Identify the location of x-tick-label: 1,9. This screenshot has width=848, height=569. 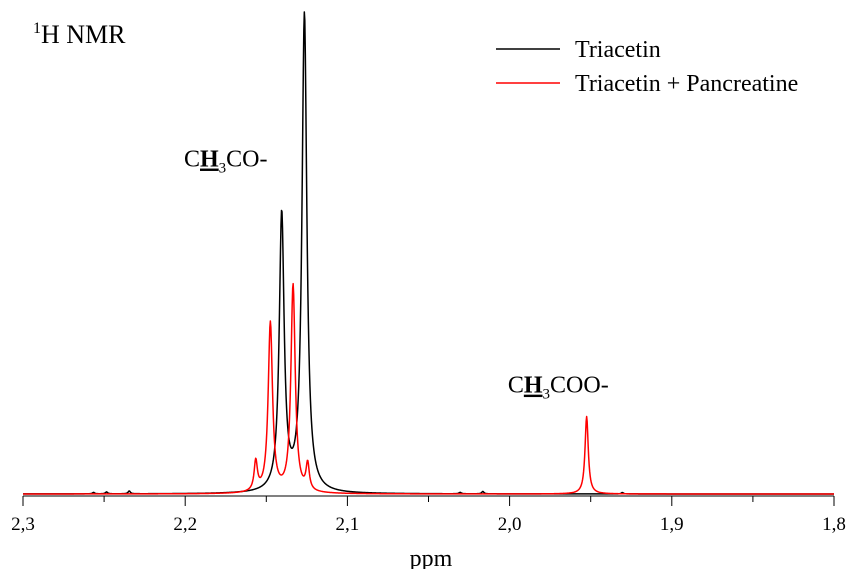
(672, 524).